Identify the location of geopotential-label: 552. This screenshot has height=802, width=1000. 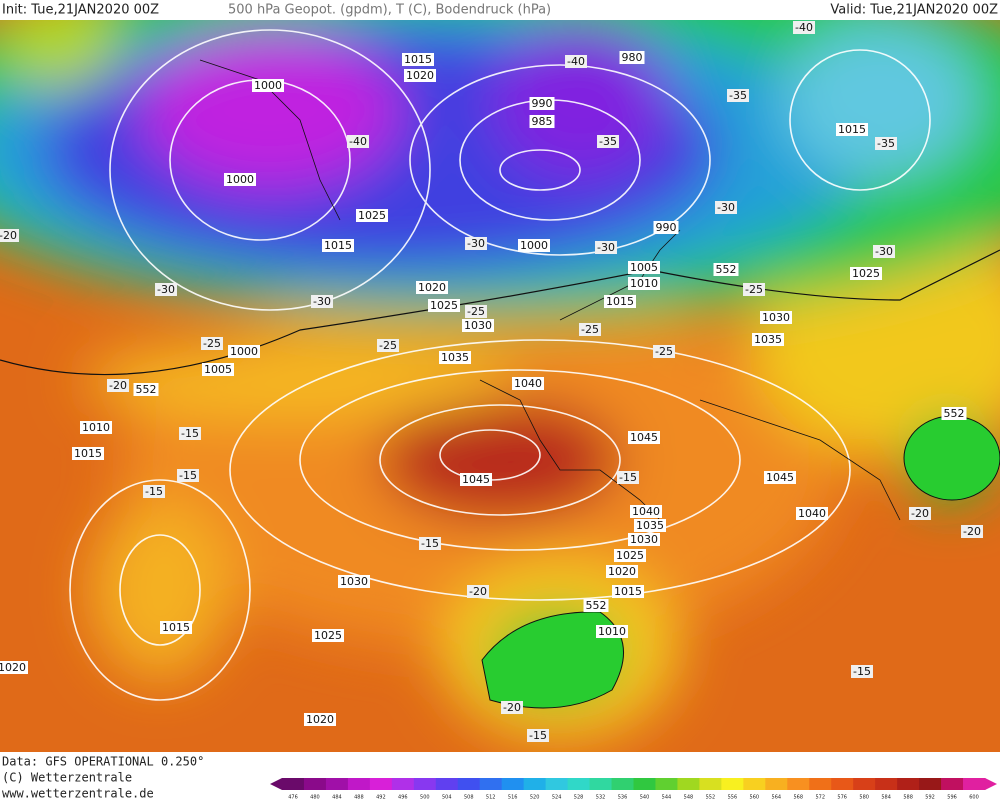
(954, 413).